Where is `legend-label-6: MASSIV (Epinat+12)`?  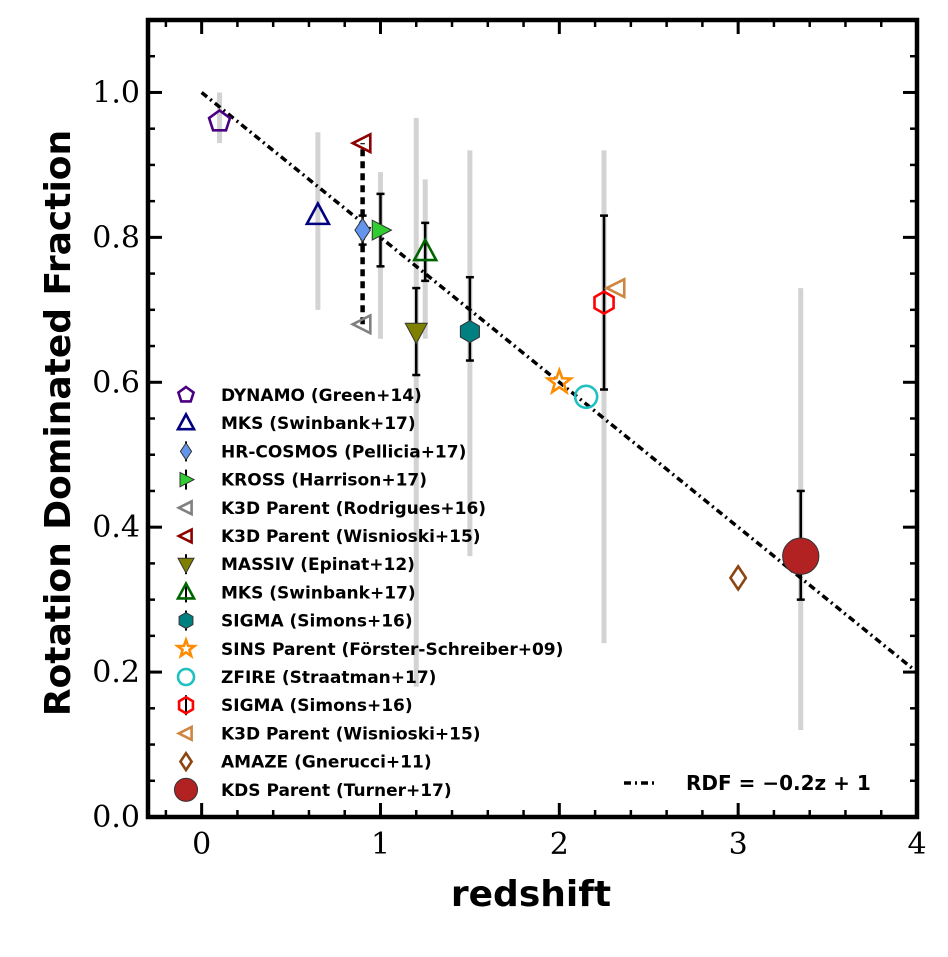 legend-label-6: MASSIV (Epinat+12) is located at coordinates (318, 565).